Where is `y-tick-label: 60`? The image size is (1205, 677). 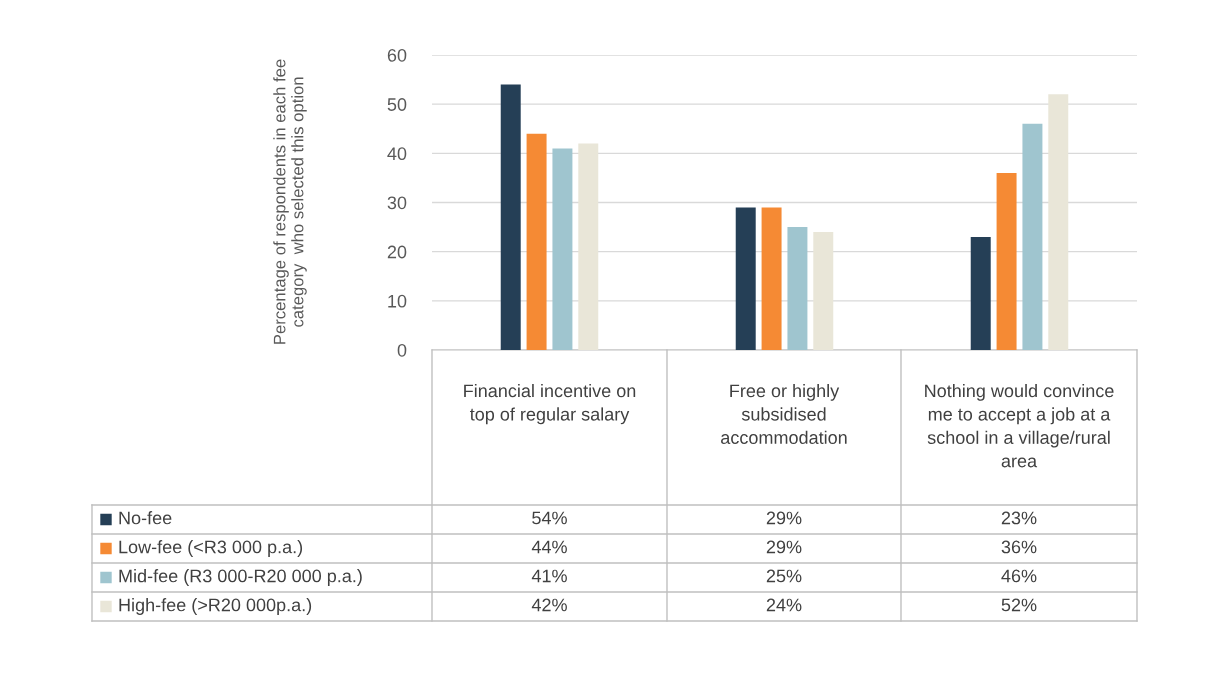 y-tick-label: 60 is located at coordinates (397, 55).